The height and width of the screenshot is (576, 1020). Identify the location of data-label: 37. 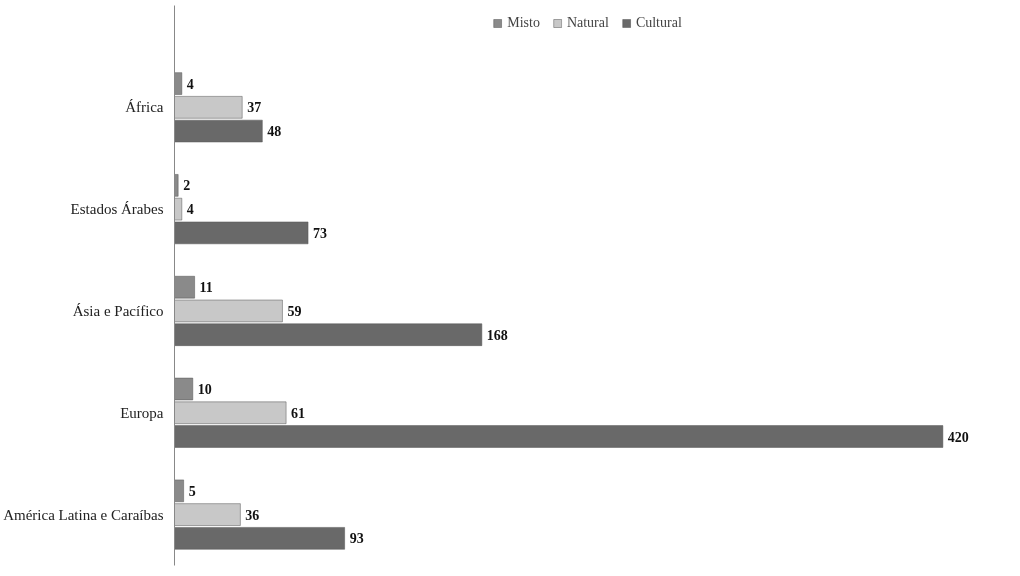
(254, 108).